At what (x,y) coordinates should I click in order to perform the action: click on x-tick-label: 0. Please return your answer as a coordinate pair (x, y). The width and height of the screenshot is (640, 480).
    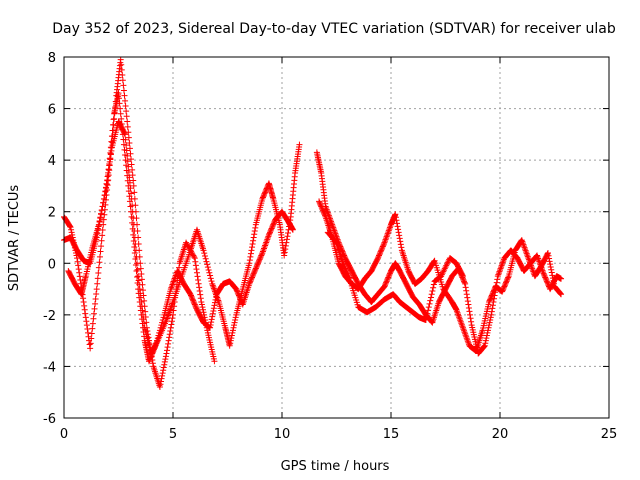
    Looking at the image, I should click on (64, 434).